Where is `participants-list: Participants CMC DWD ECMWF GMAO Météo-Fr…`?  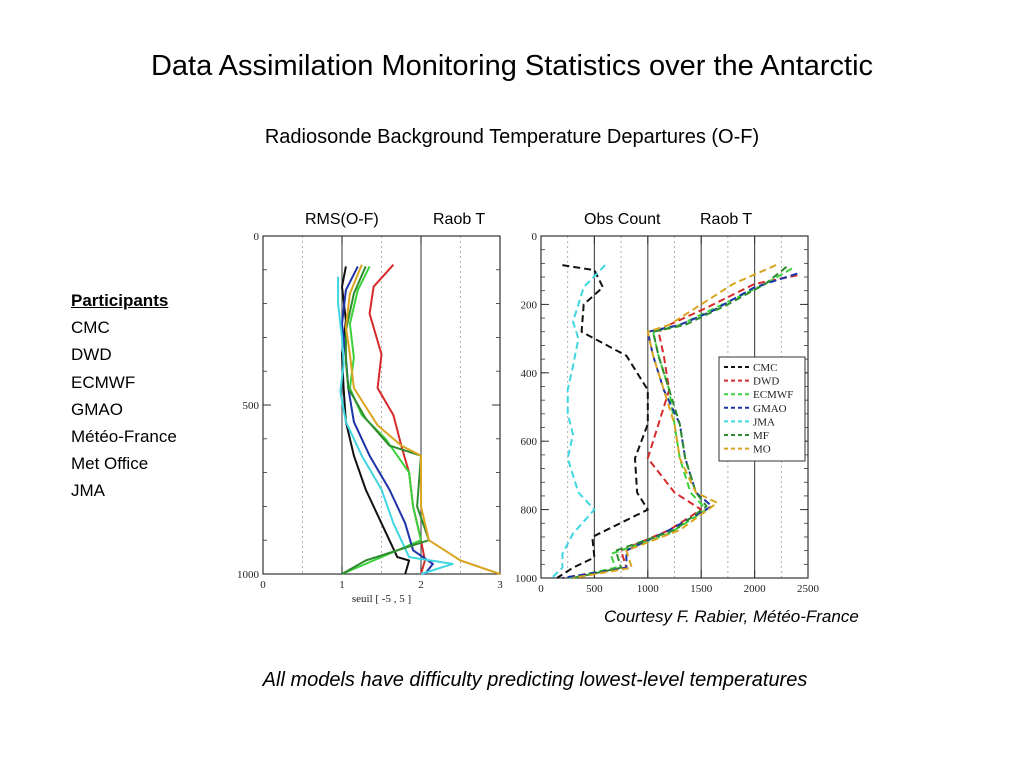
participants-list: Participants CMC DWD ECMWF GMAO Météo-Fr… is located at coordinates (124, 396).